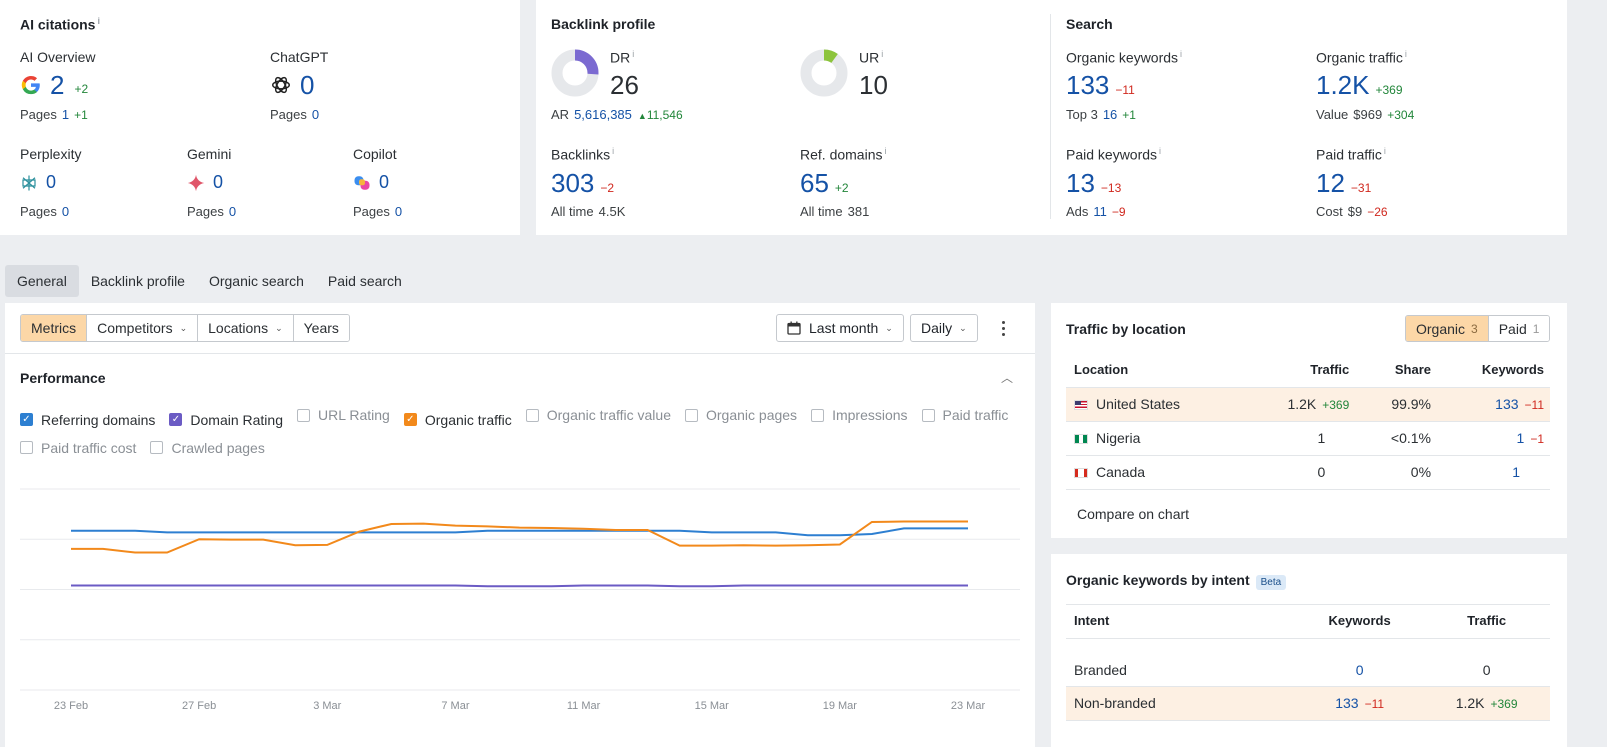 The height and width of the screenshot is (747, 1607). I want to click on period-dropdown: Last month ⌄, so click(840, 328).